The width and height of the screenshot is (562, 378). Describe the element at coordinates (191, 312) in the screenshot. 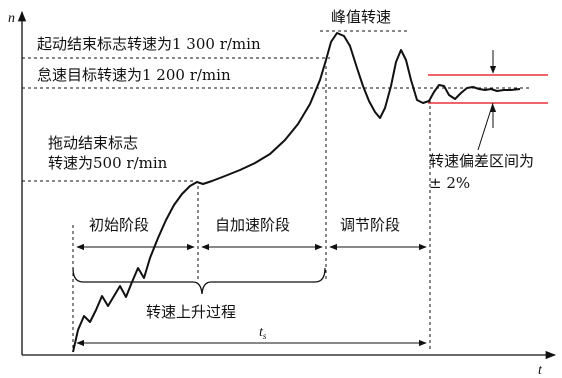

I see `rise-process-label: 转速上升过程` at that location.